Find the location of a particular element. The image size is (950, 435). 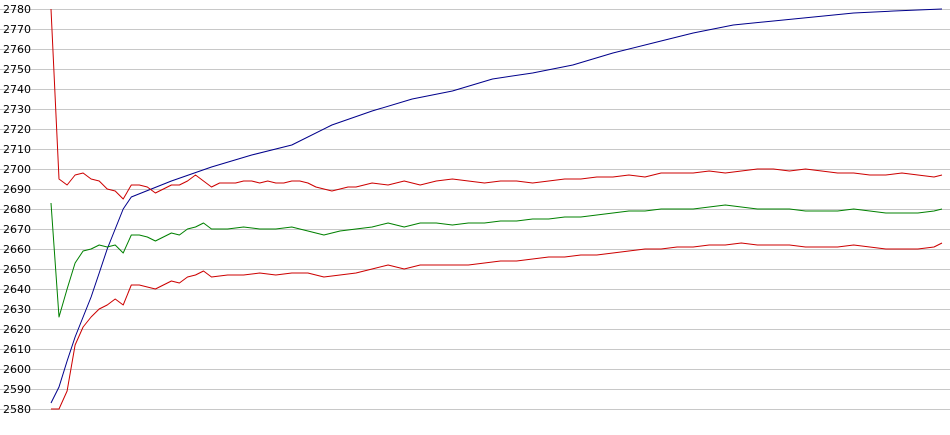

y-tick-label: 2580 is located at coordinates (17, 409).